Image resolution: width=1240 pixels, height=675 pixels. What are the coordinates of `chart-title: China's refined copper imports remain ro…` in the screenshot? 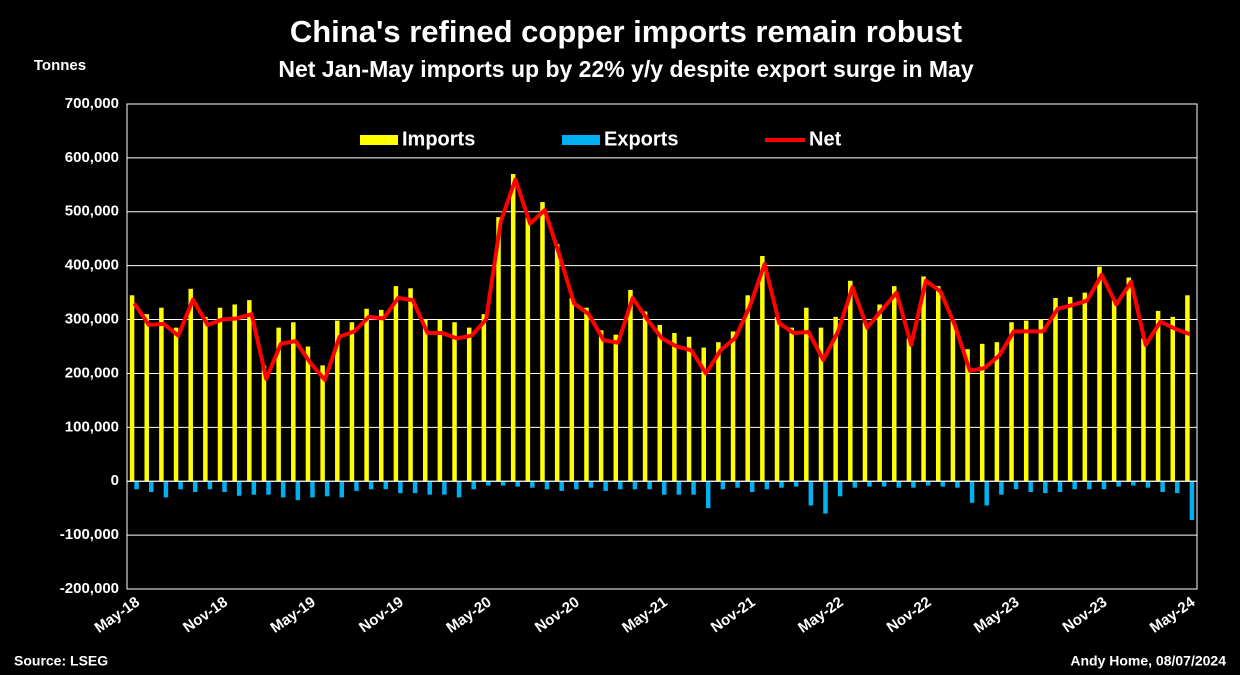 It's located at (626, 31).